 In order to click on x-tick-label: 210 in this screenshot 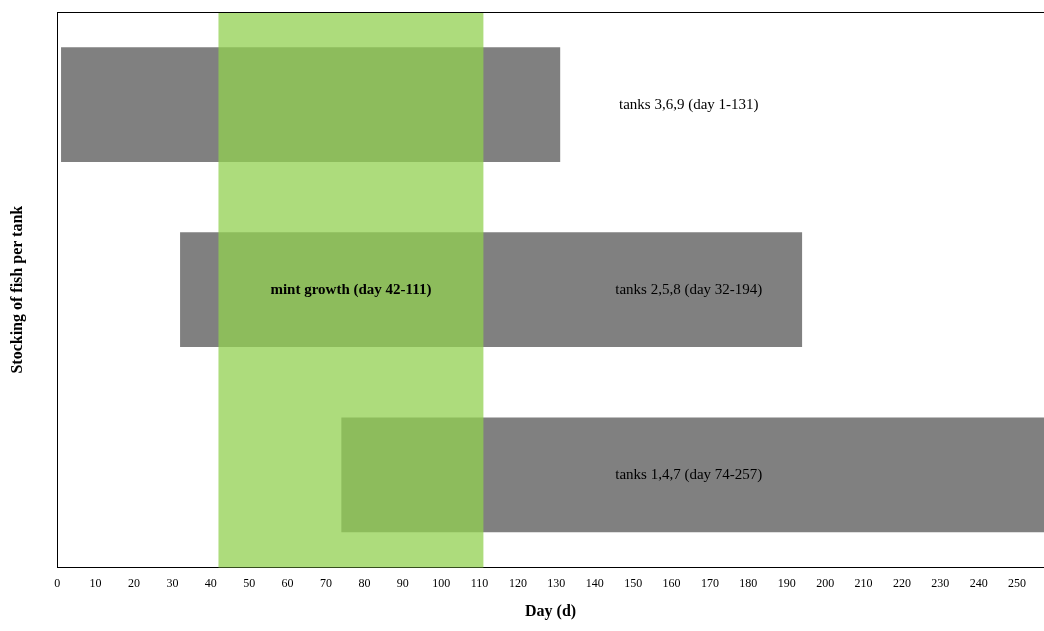, I will do `click(863, 582)`.